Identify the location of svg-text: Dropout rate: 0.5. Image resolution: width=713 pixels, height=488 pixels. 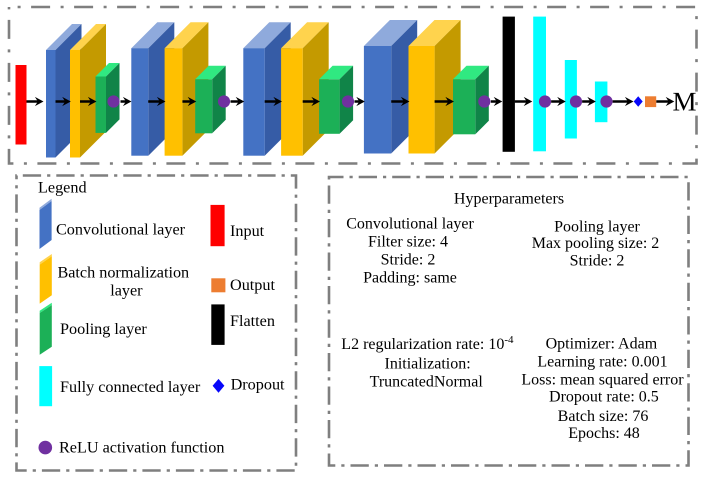
(604, 397).